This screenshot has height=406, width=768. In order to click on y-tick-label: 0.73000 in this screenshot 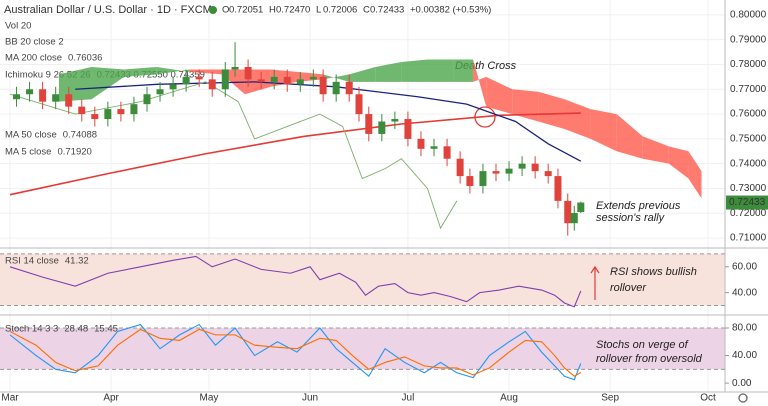, I will do `click(748, 188)`.